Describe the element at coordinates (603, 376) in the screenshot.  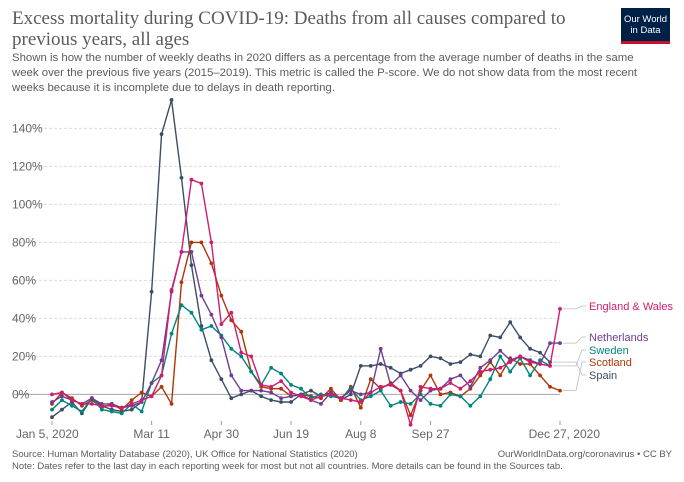
I see `legend-label: Spain` at that location.